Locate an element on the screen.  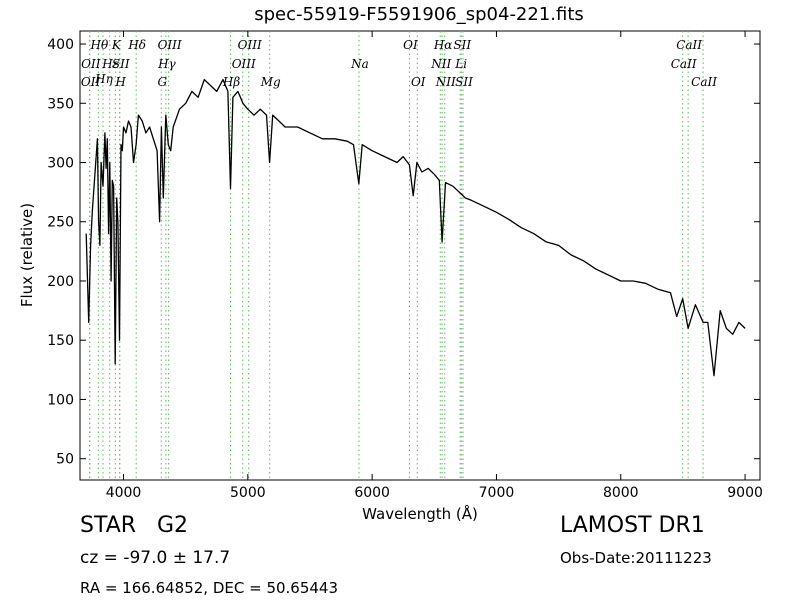
line-label-16: Na is located at coordinates (359, 64).